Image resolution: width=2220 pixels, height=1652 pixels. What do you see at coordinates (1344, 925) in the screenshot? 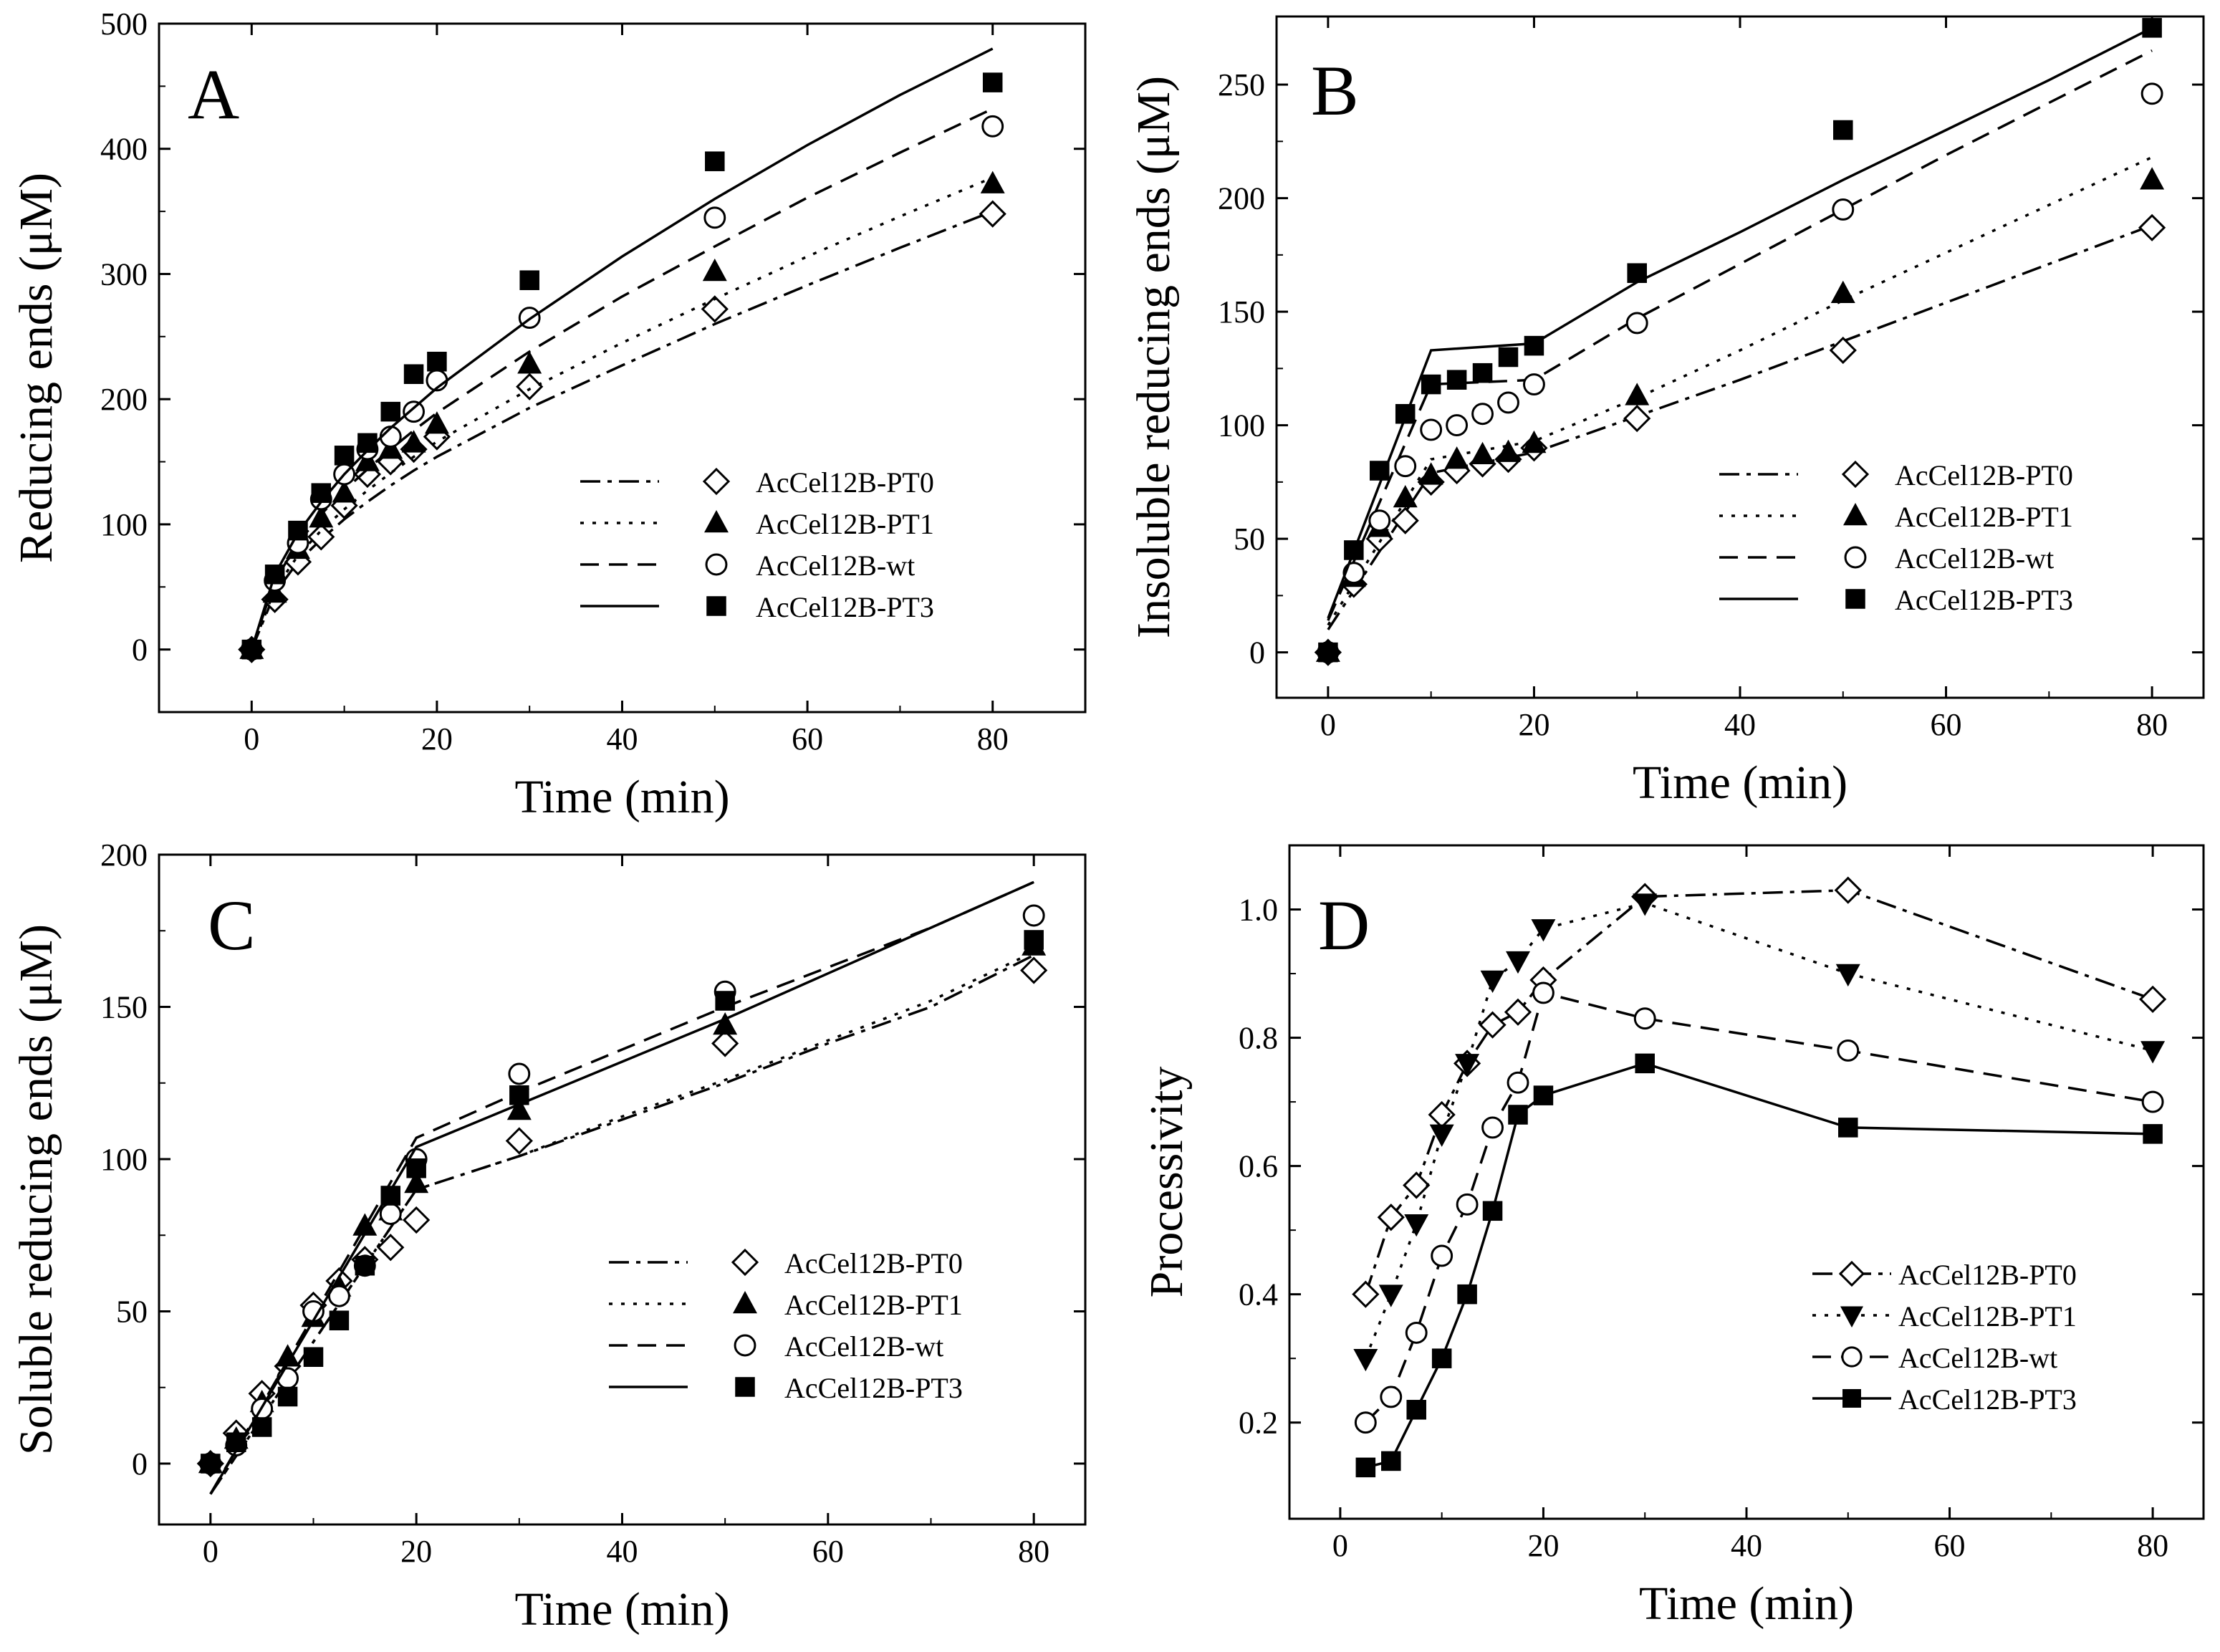
I see `panel-label: D` at bounding box center [1344, 925].